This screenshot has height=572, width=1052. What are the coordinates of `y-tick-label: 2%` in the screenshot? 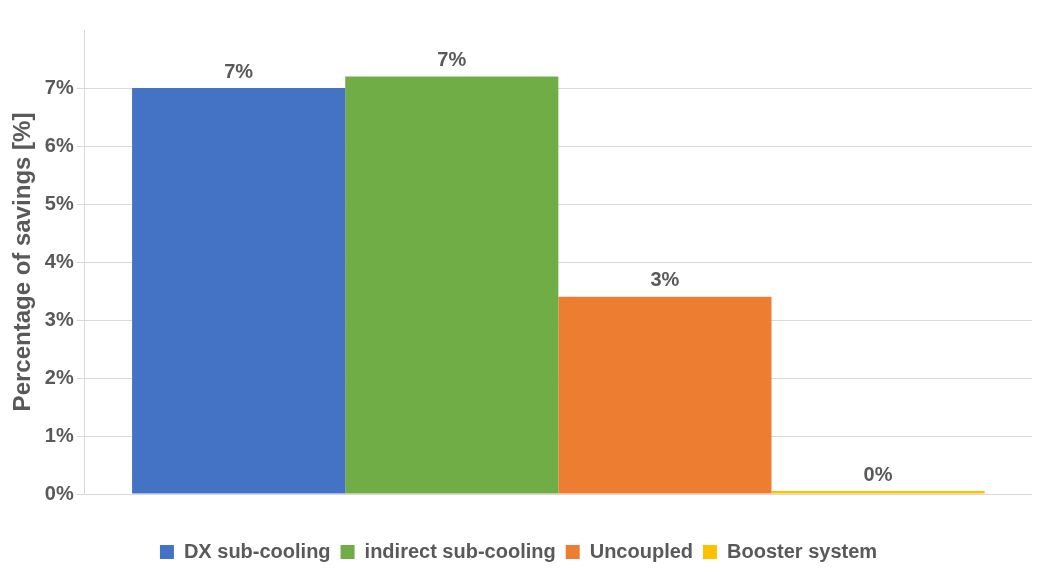 It's located at (59, 376).